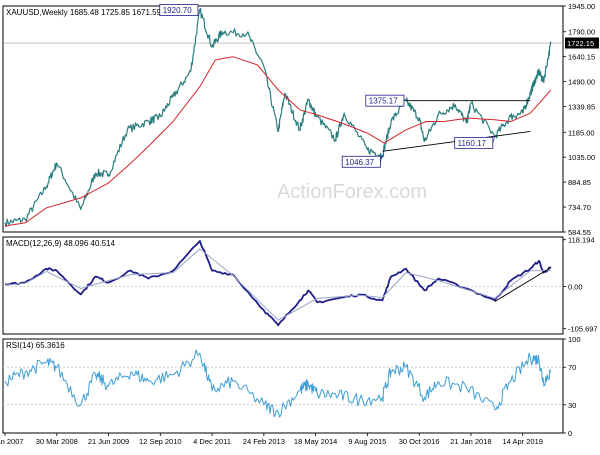 This screenshot has height=455, width=600. What do you see at coordinates (579, 182) in the screenshot?
I see `y-tick-label-price: 884.85` at bounding box center [579, 182].